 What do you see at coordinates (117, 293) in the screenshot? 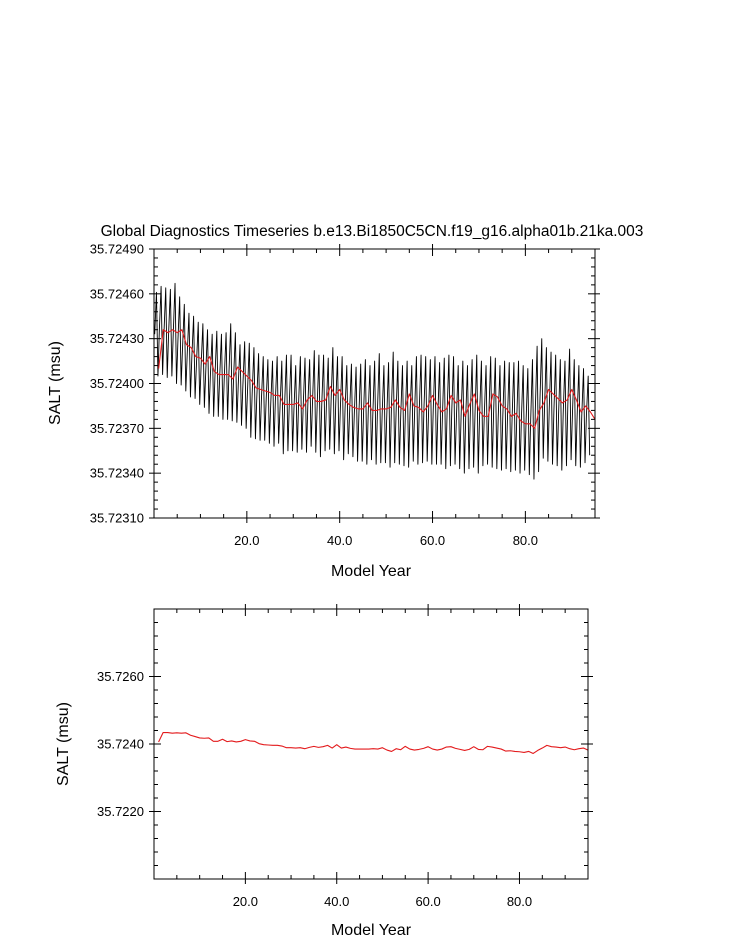
I see `y-tick-label: 35.72460` at bounding box center [117, 293].